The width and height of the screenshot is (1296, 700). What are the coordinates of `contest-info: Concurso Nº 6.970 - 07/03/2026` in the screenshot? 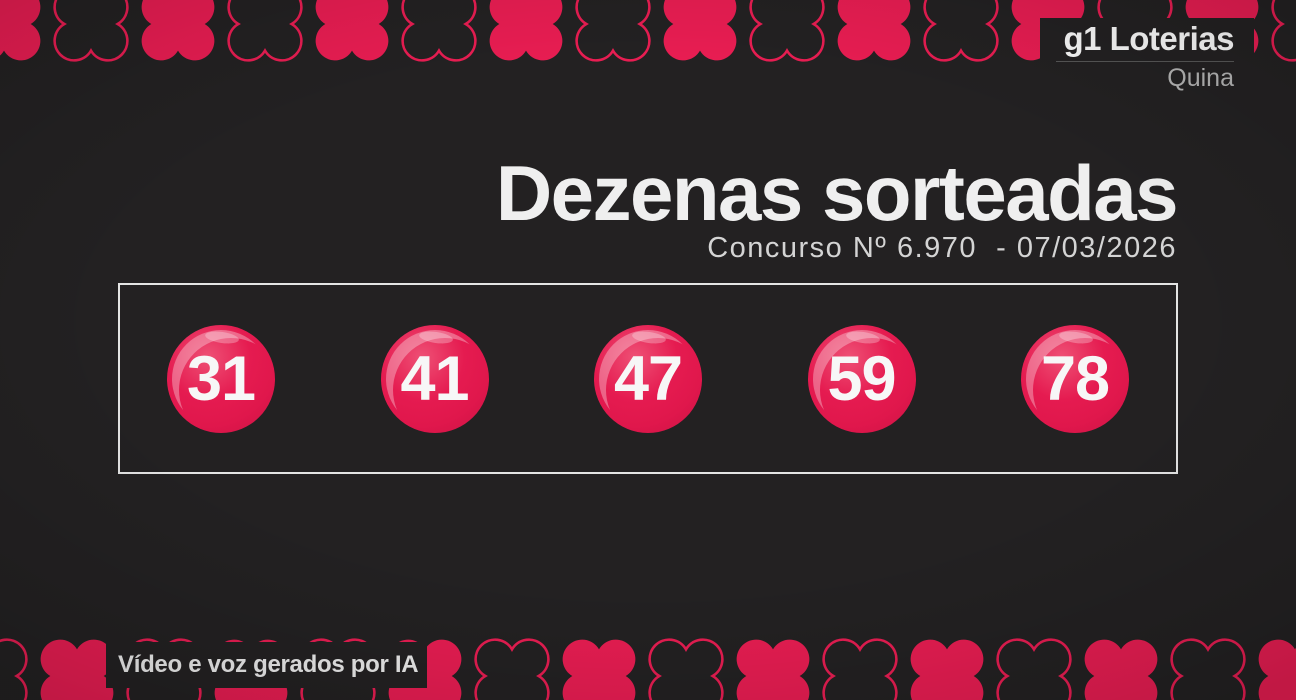 It's located at (942, 248).